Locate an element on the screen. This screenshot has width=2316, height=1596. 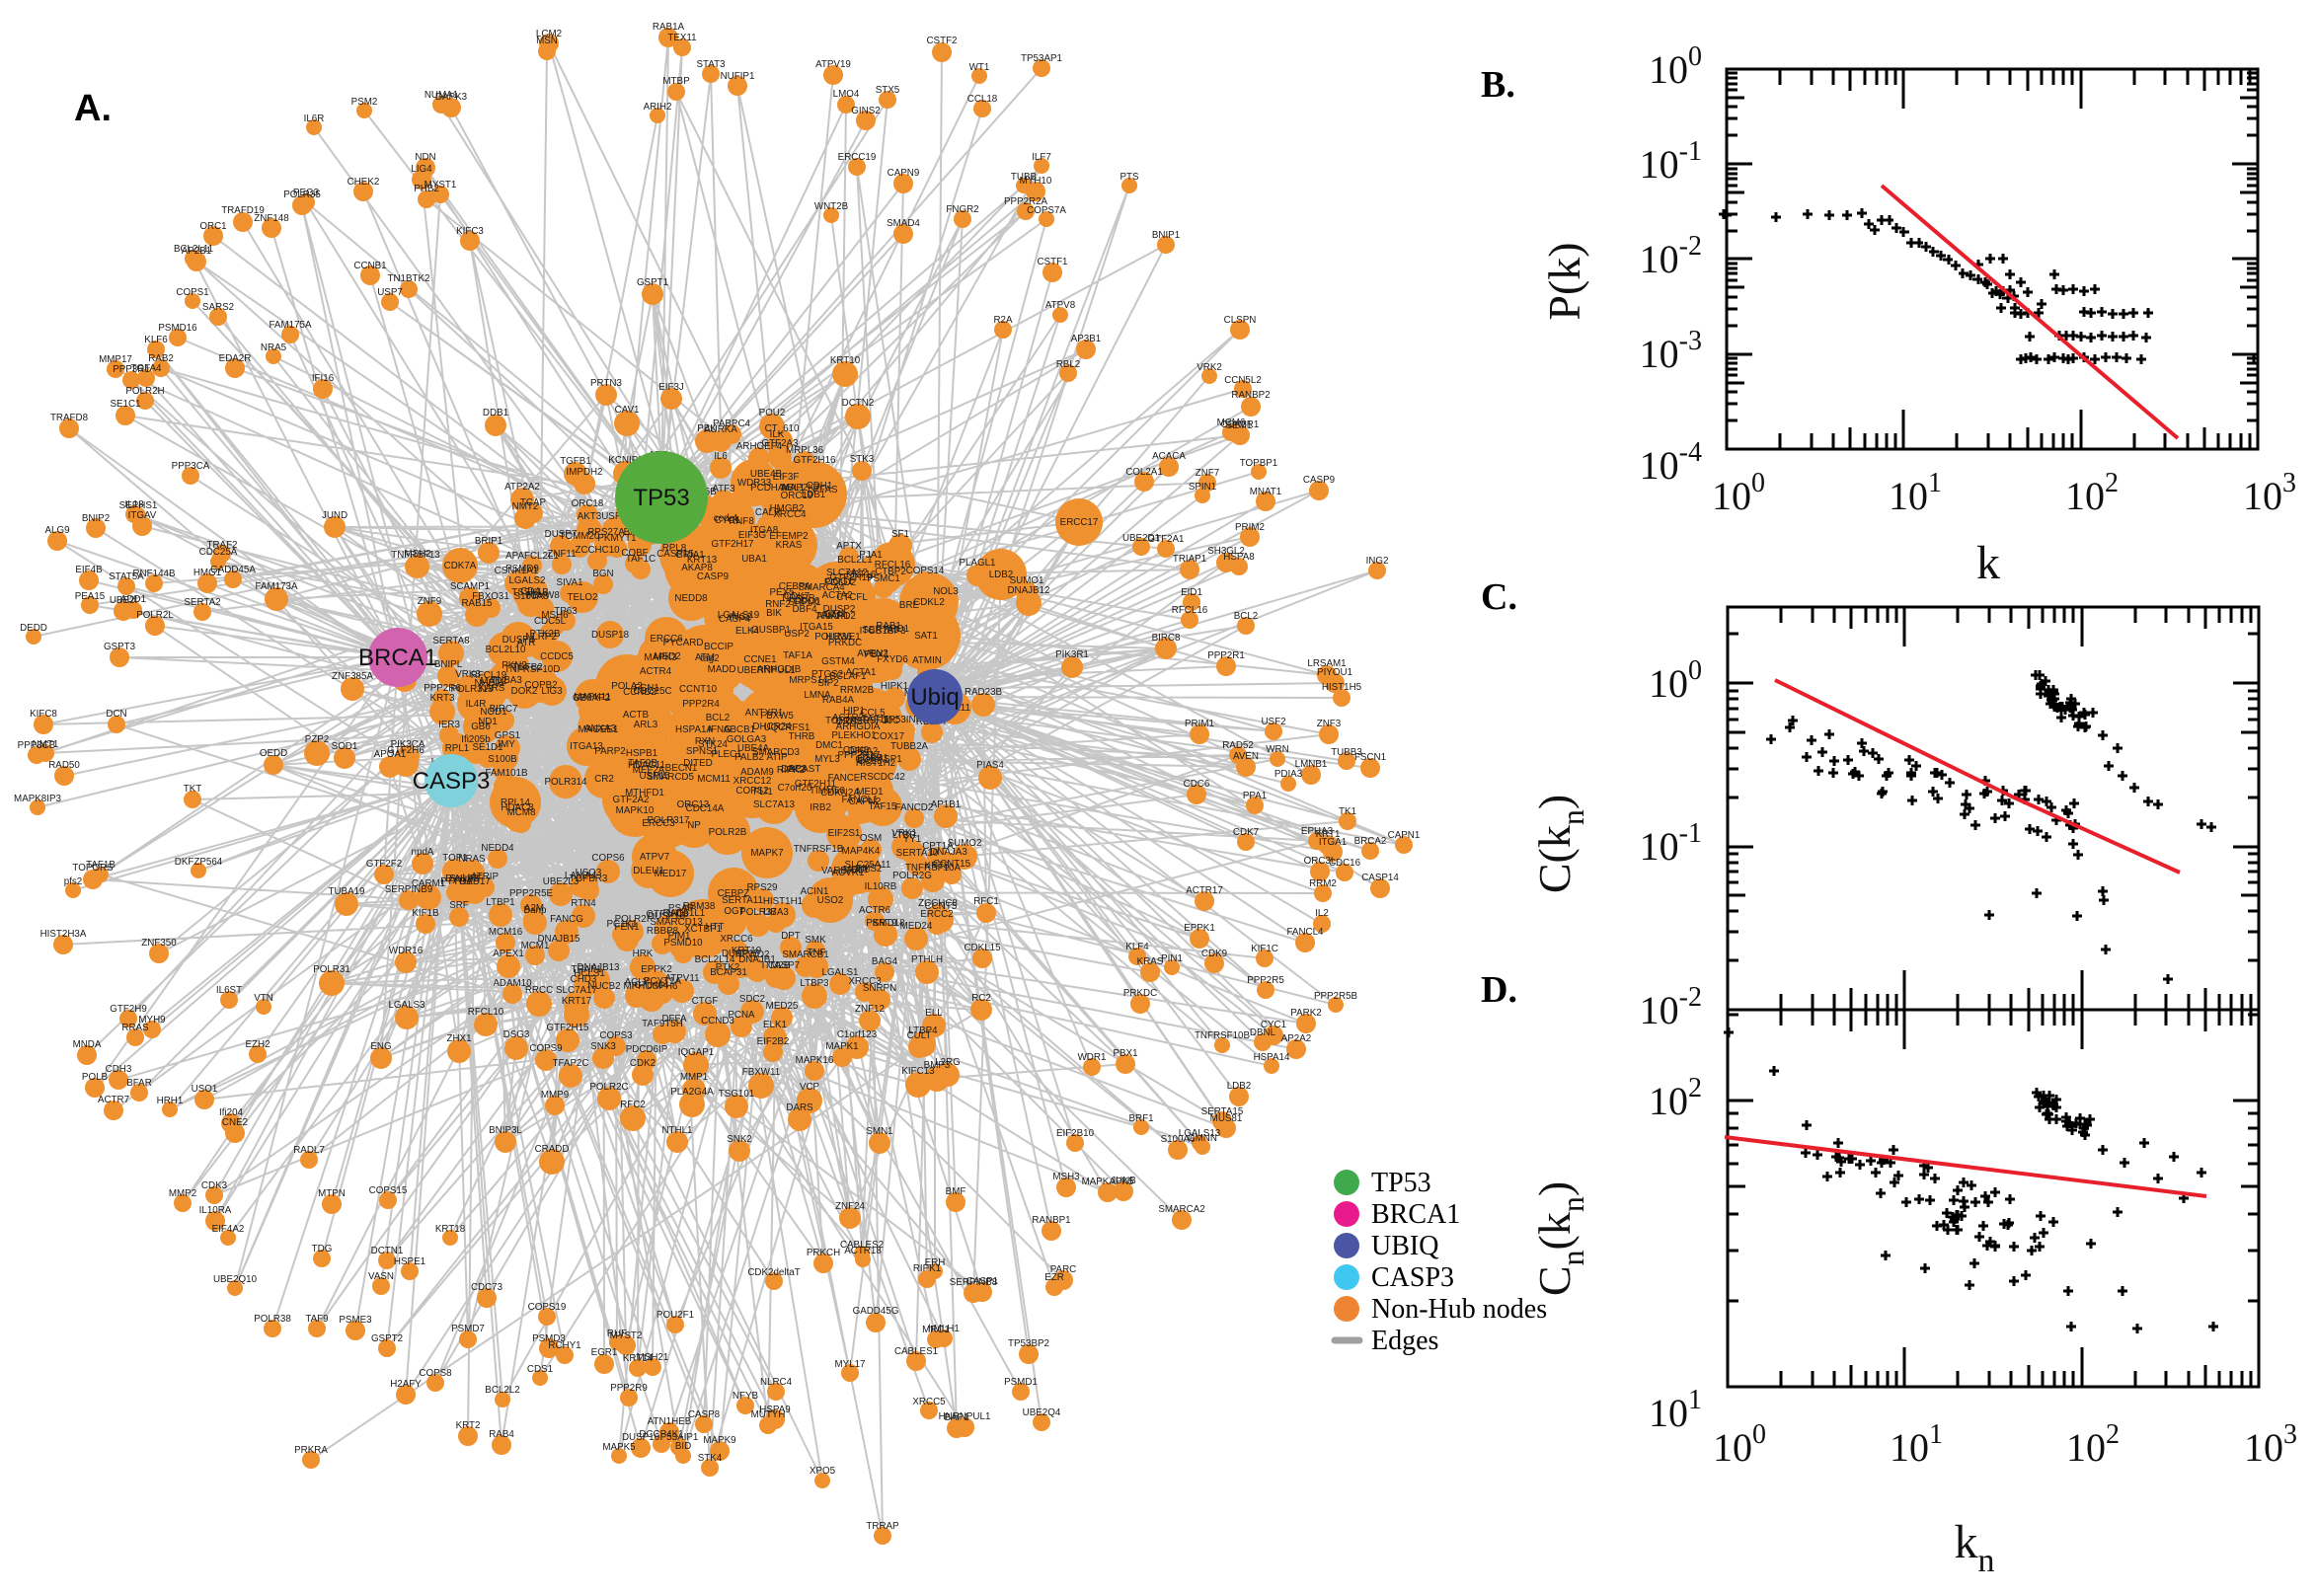
svg-text: TCAP is located at coordinates (533, 502).